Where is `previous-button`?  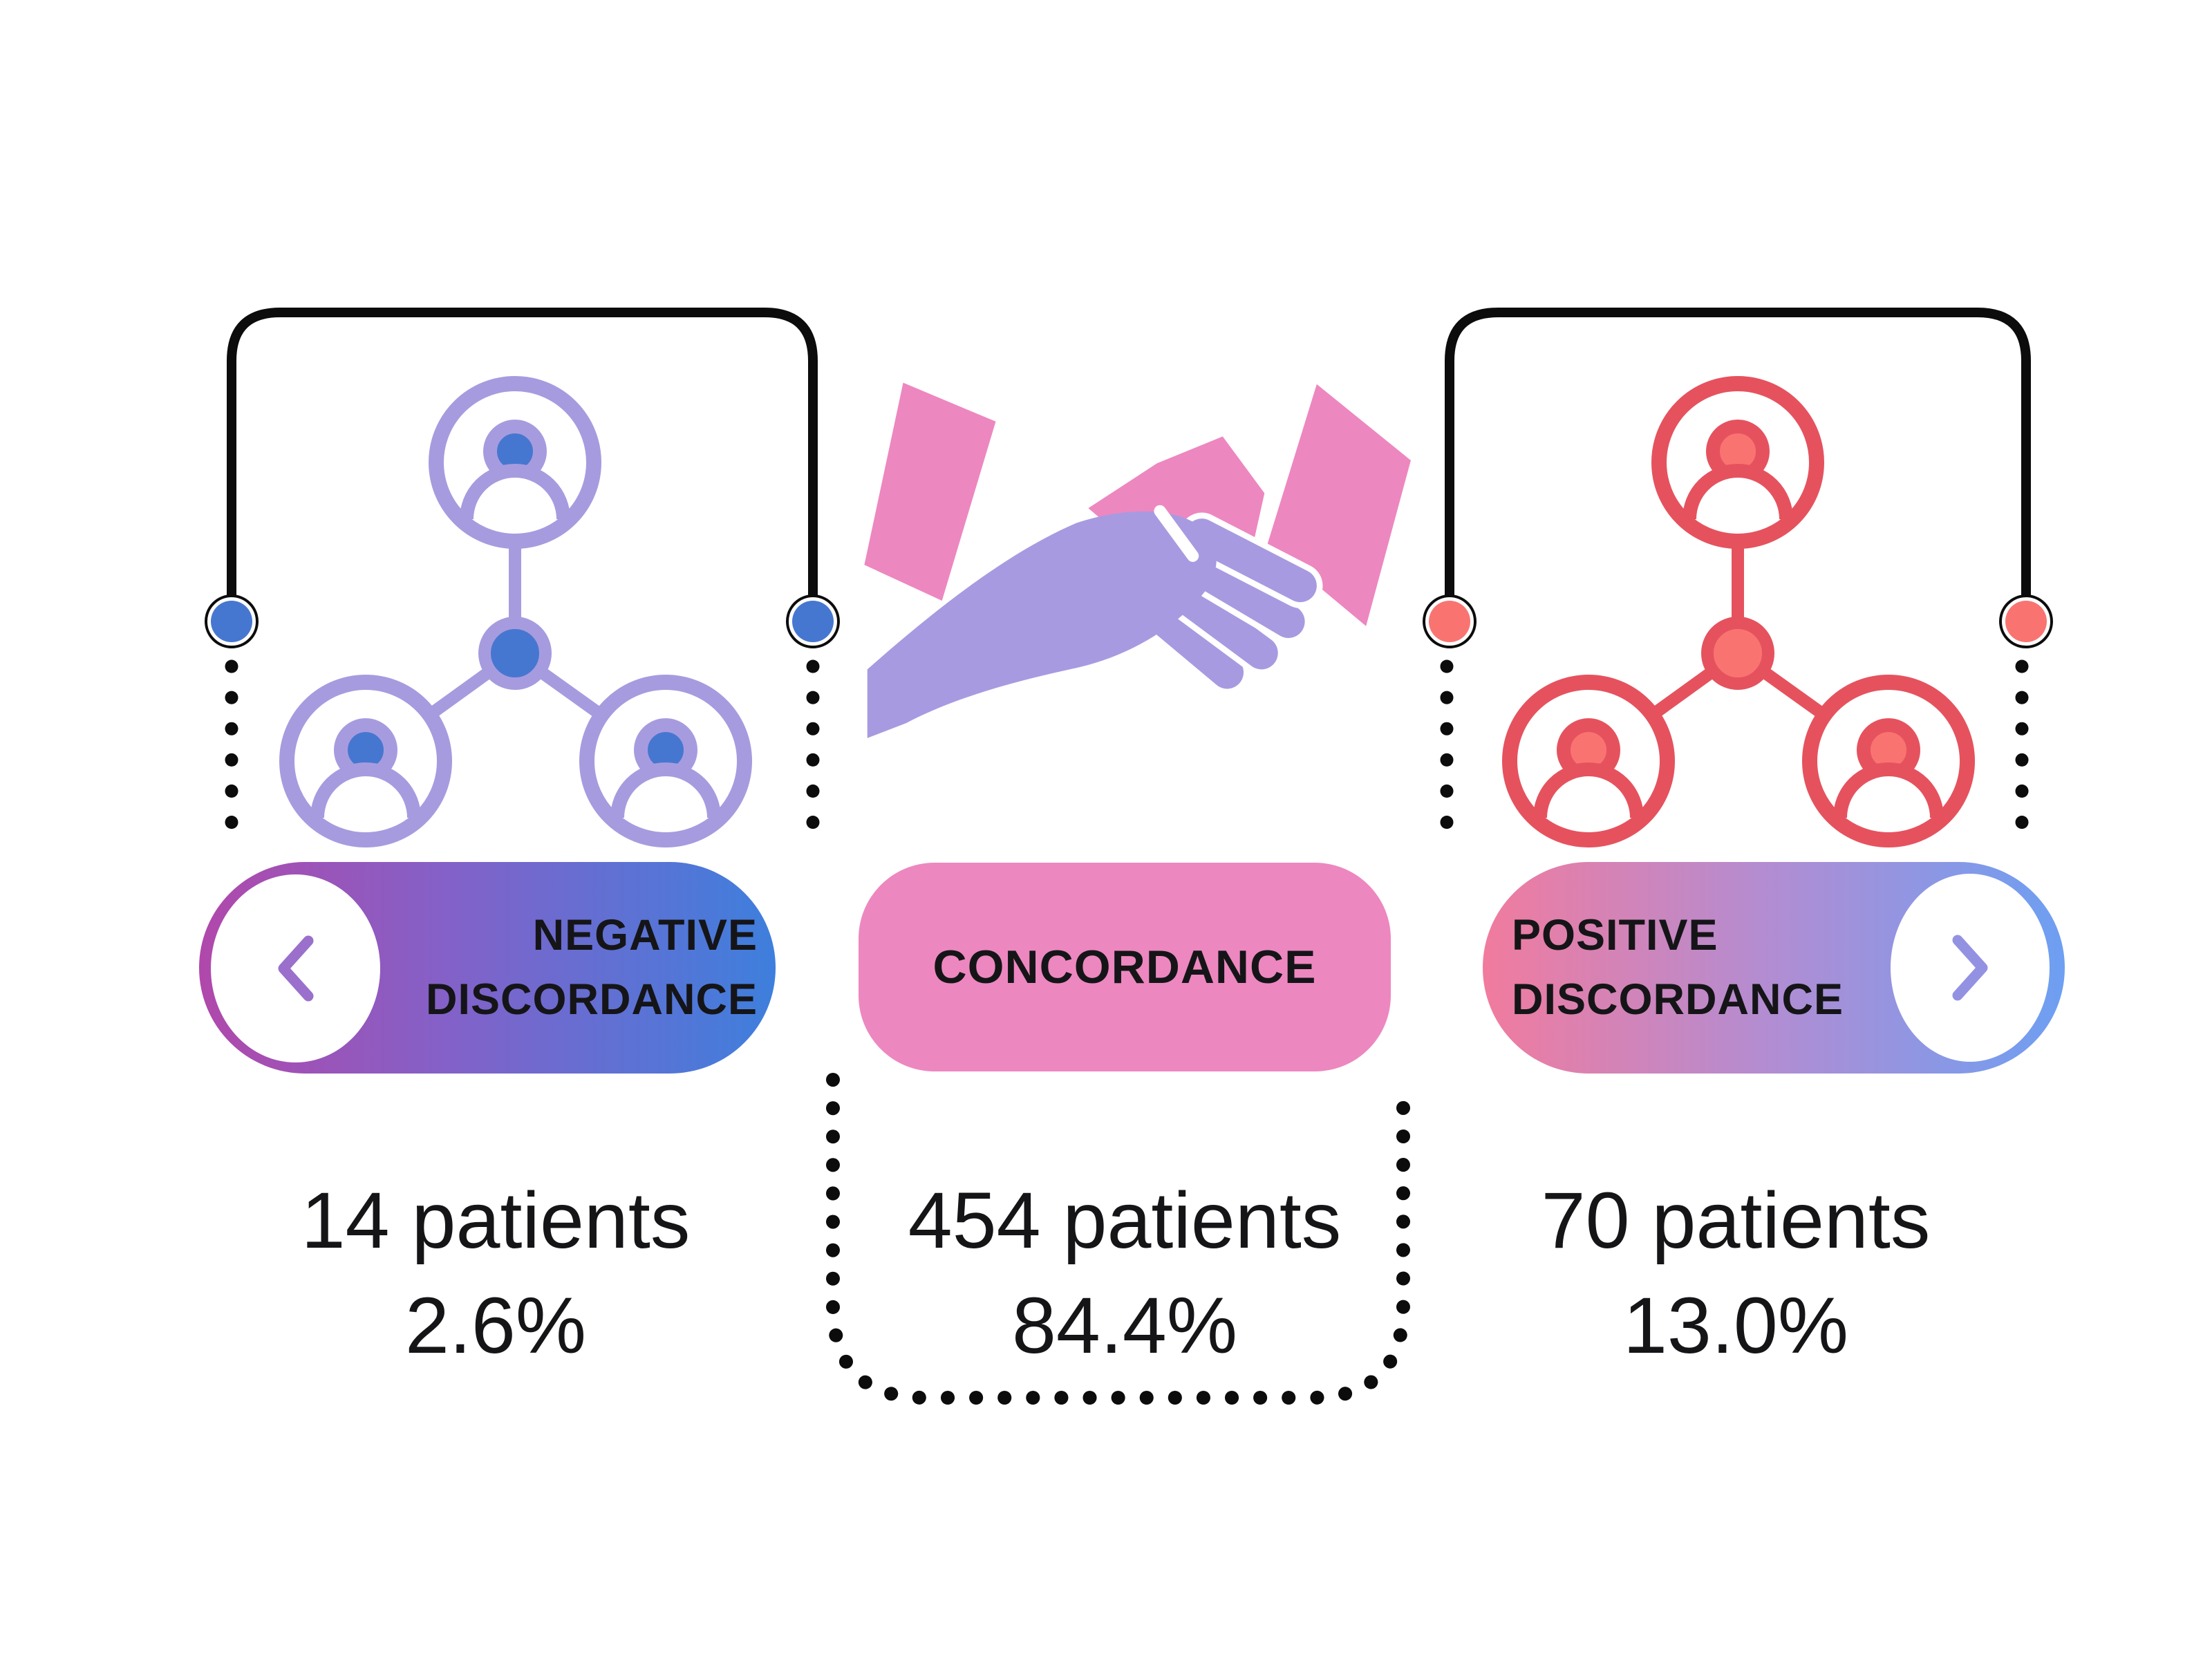
previous-button is located at coordinates (296, 968).